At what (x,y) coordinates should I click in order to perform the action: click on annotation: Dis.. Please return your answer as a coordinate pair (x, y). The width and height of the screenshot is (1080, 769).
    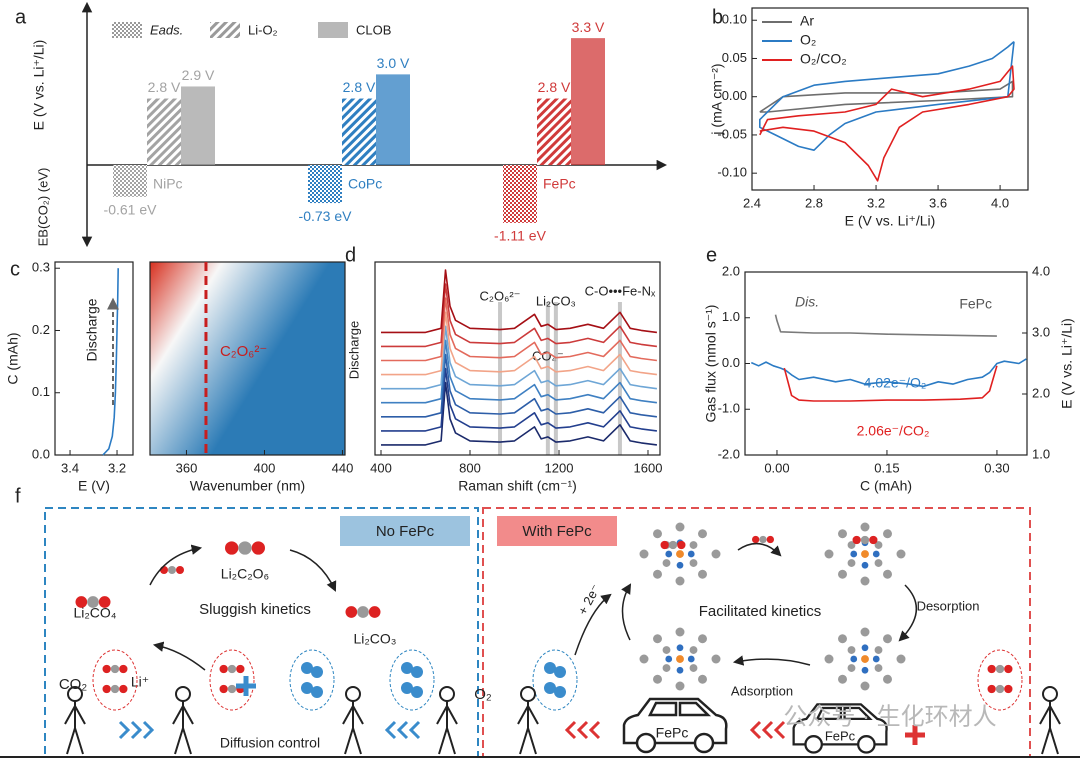
    Looking at the image, I should click on (807, 302).